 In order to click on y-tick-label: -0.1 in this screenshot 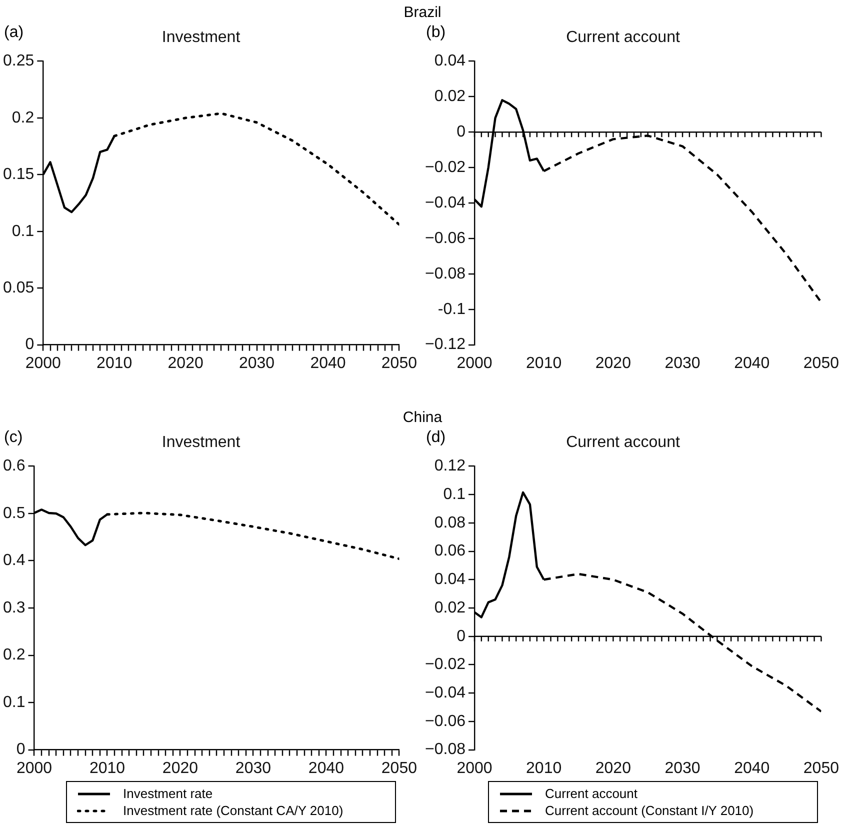, I will do `click(452, 309)`.